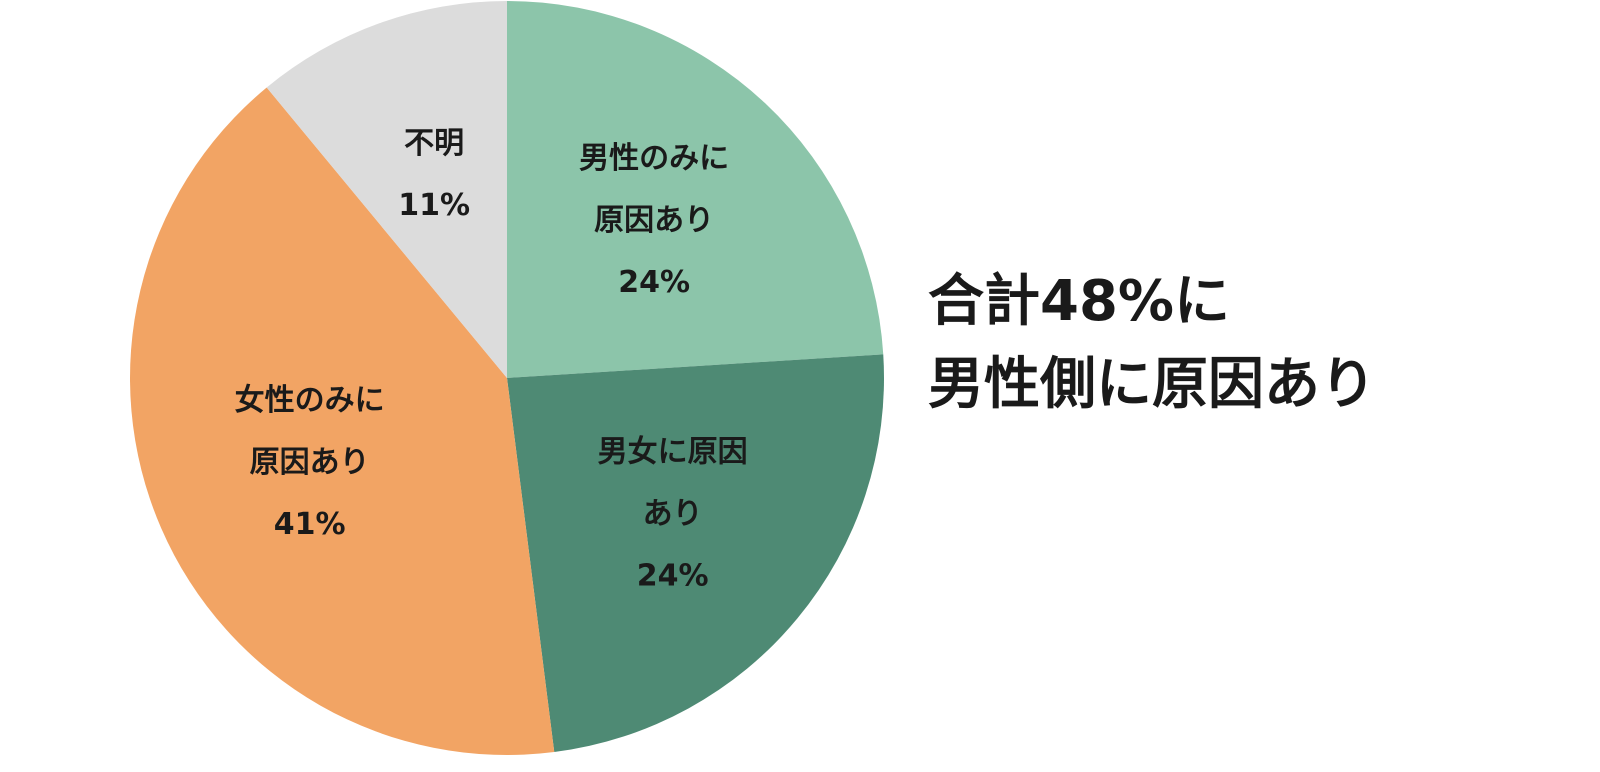 This screenshot has width=1600, height=772. What do you see at coordinates (434, 205) in the screenshot?
I see `value-label: 11%` at bounding box center [434, 205].